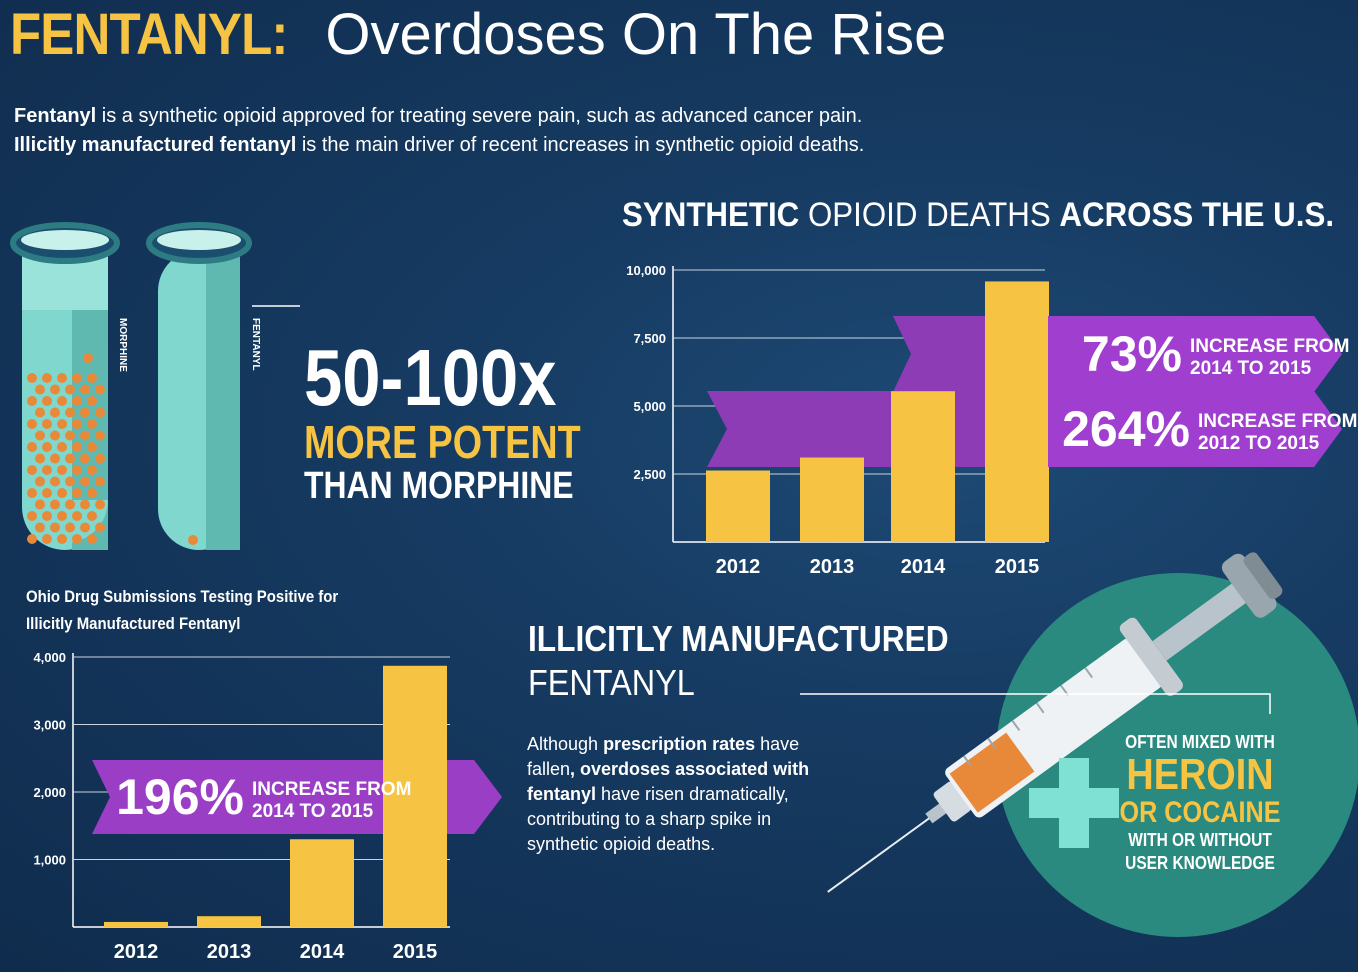 The image size is (1358, 972). Describe the element at coordinates (636, 34) in the screenshot. I see `title-rest: Overdoses On The Rise` at that location.